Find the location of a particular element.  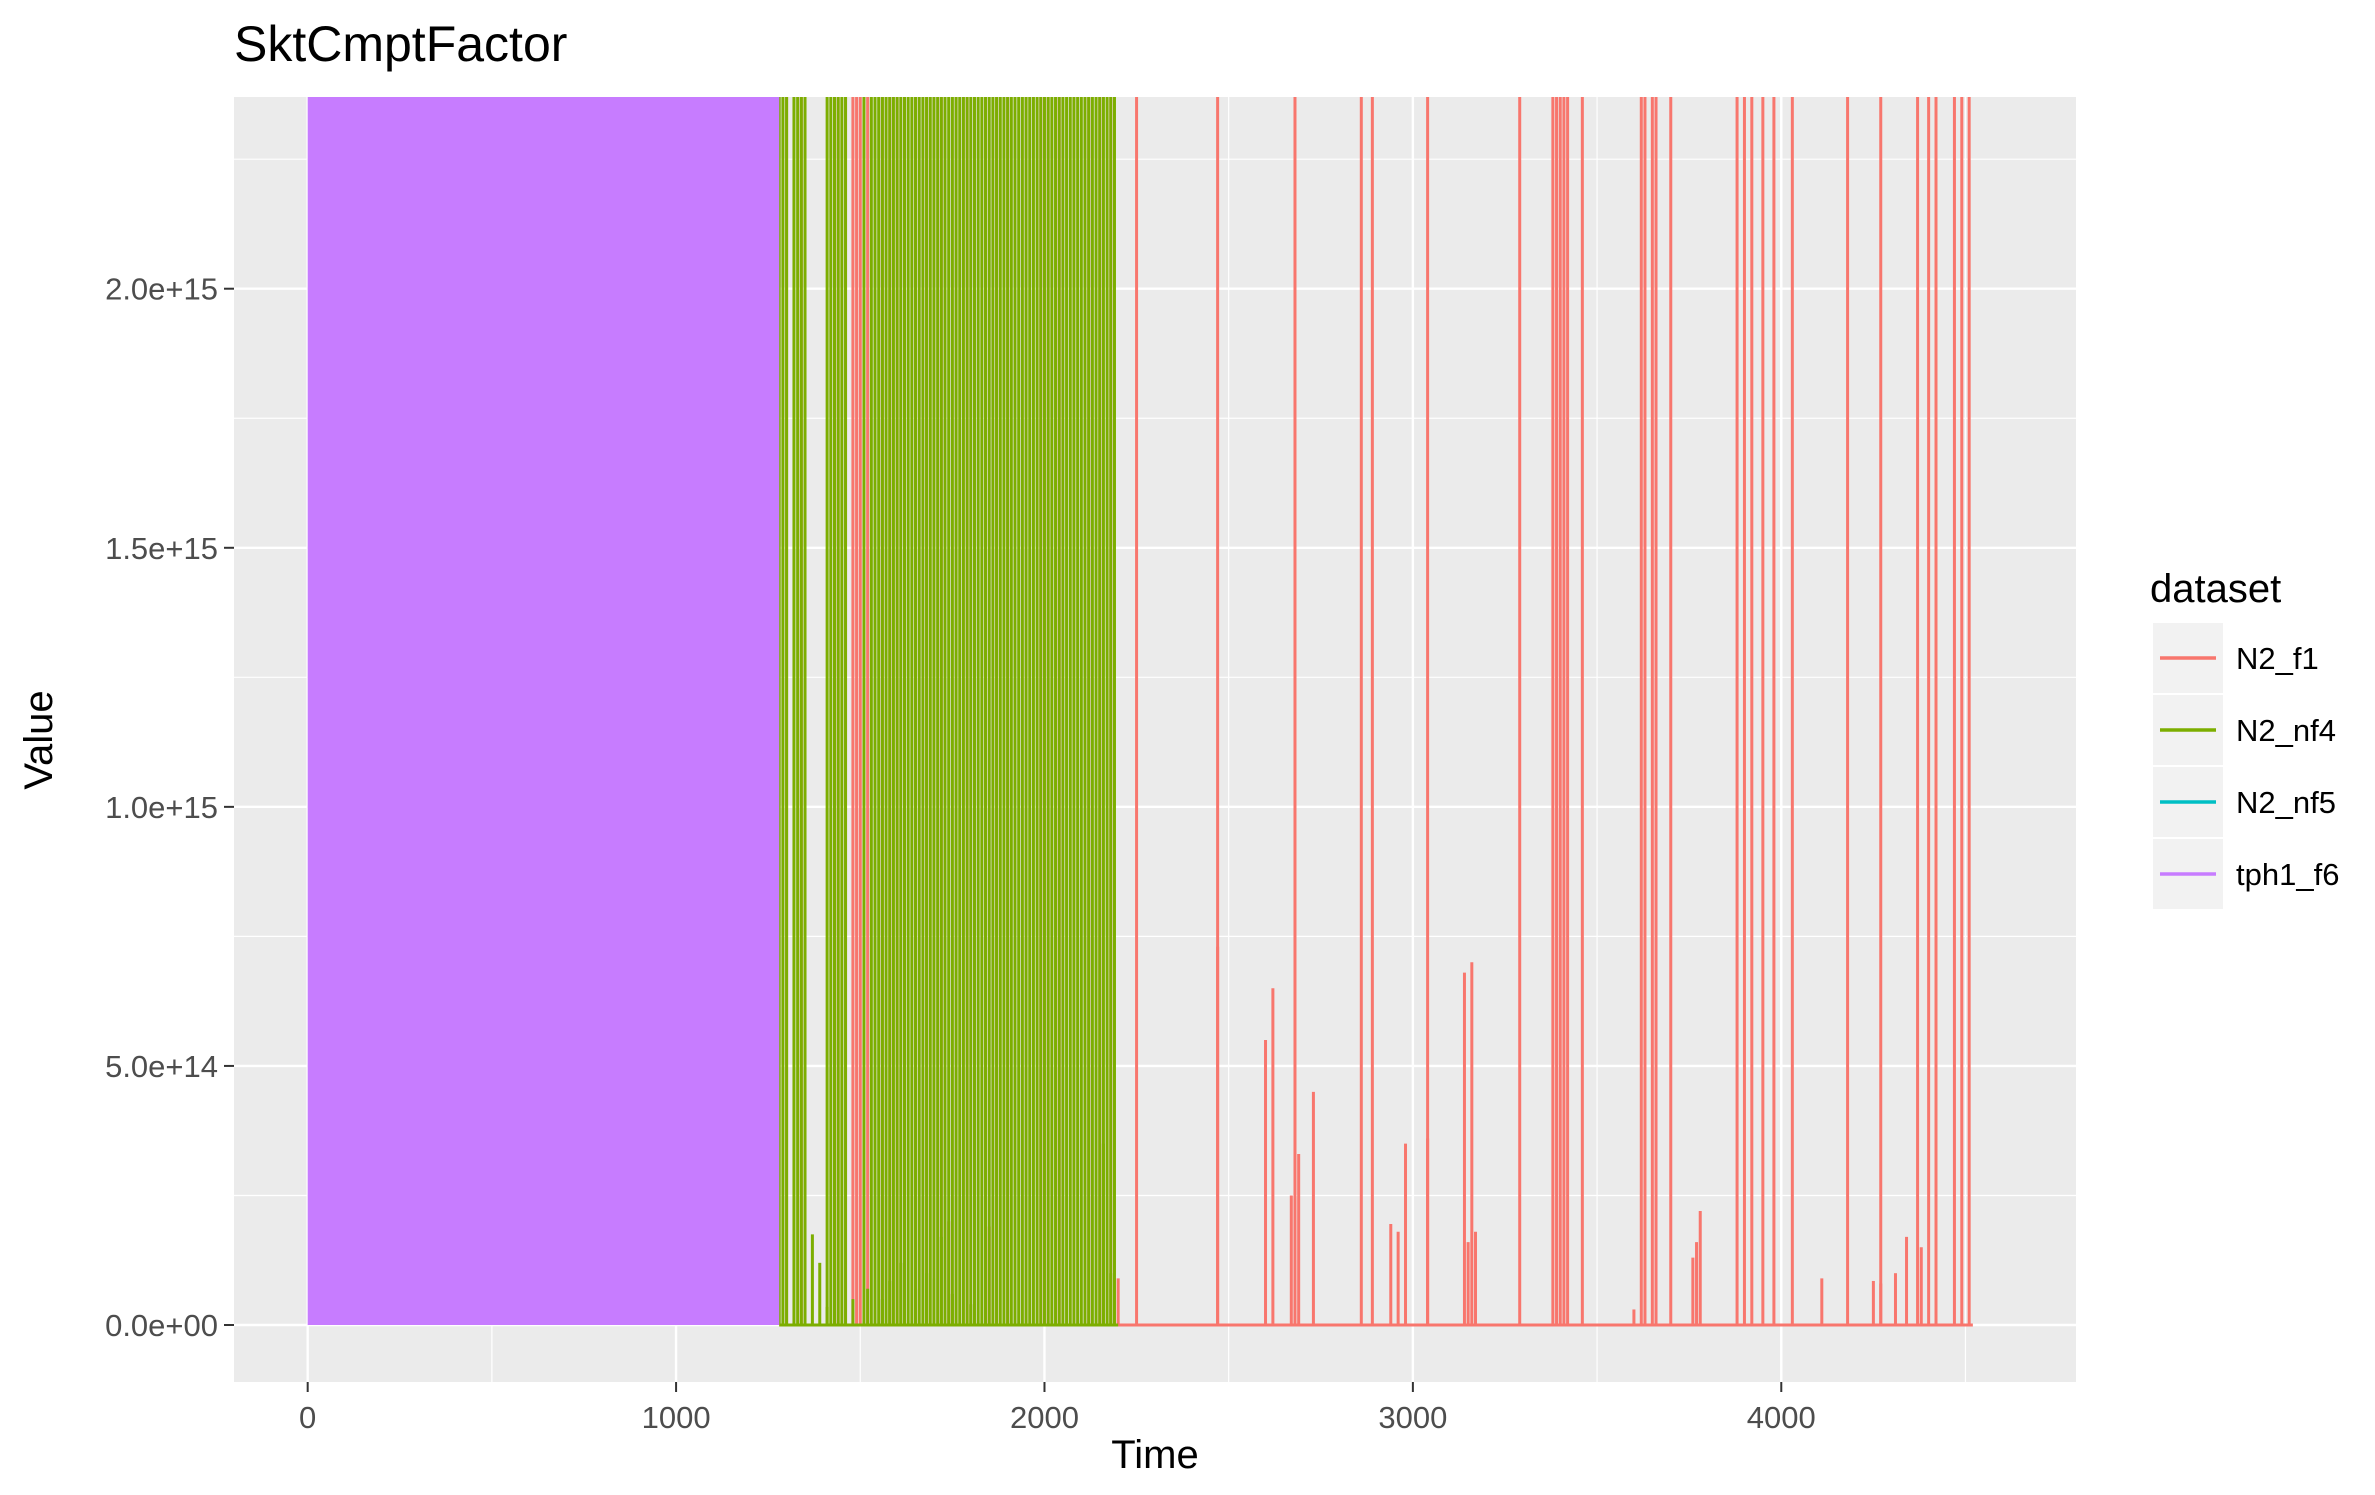

series-N2_nf4 is located at coordinates (948, 712).